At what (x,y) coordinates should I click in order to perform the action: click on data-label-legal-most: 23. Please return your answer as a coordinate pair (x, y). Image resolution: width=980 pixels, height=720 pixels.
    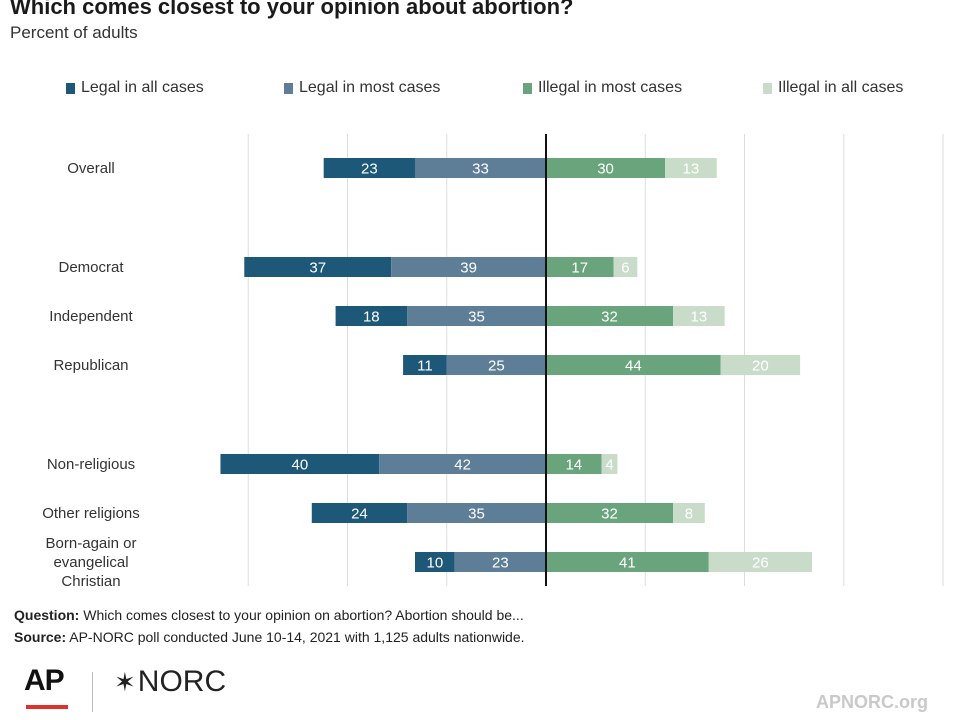
    Looking at the image, I should click on (500, 563).